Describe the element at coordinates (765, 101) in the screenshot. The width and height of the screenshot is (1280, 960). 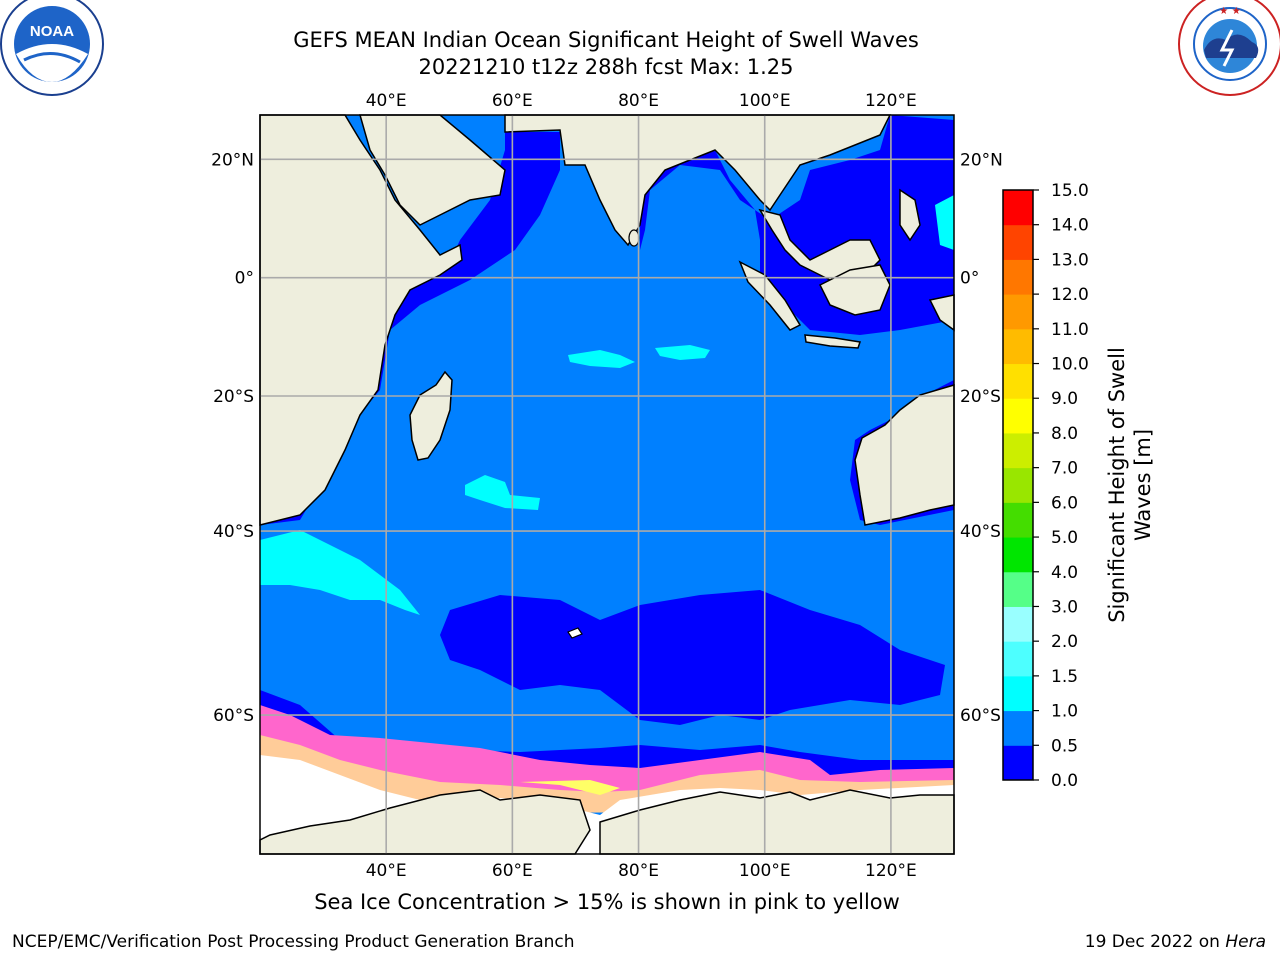
I see `lon-tick-top: 100°E` at that location.